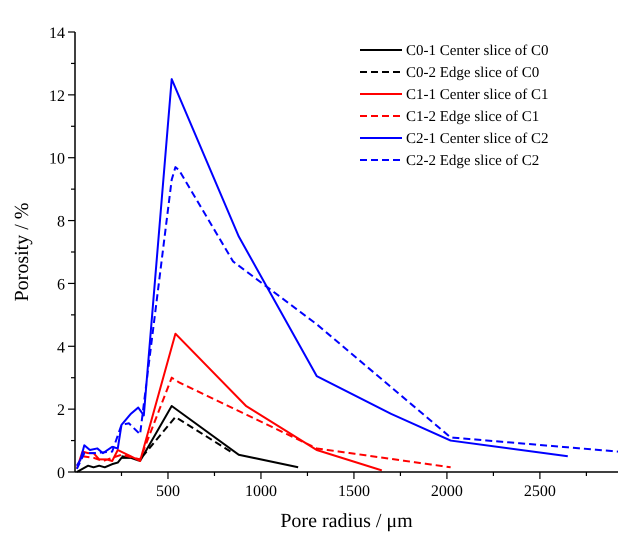 The height and width of the screenshot is (539, 618). What do you see at coordinates (61, 347) in the screenshot?
I see `y-tick-label: 4` at bounding box center [61, 347].